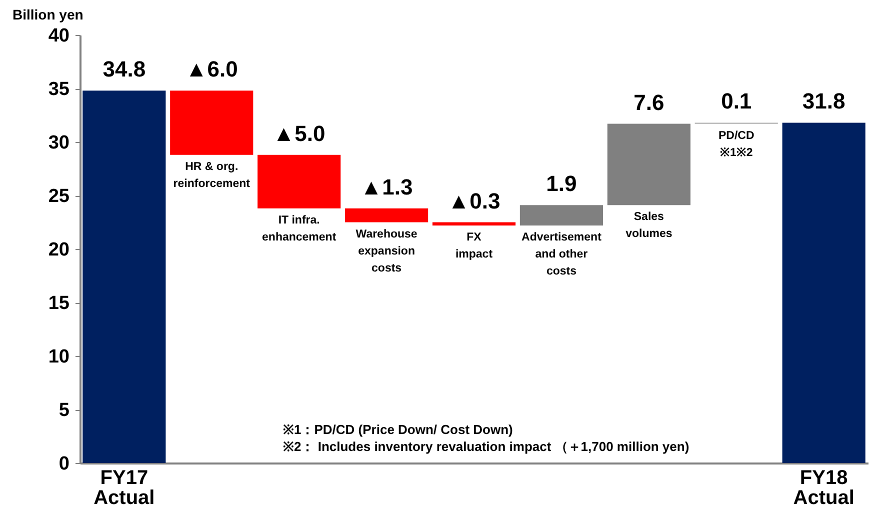 The image size is (872, 509). What do you see at coordinates (562, 254) in the screenshot?
I see `x-tick-label: Advertisement and other costs` at bounding box center [562, 254].